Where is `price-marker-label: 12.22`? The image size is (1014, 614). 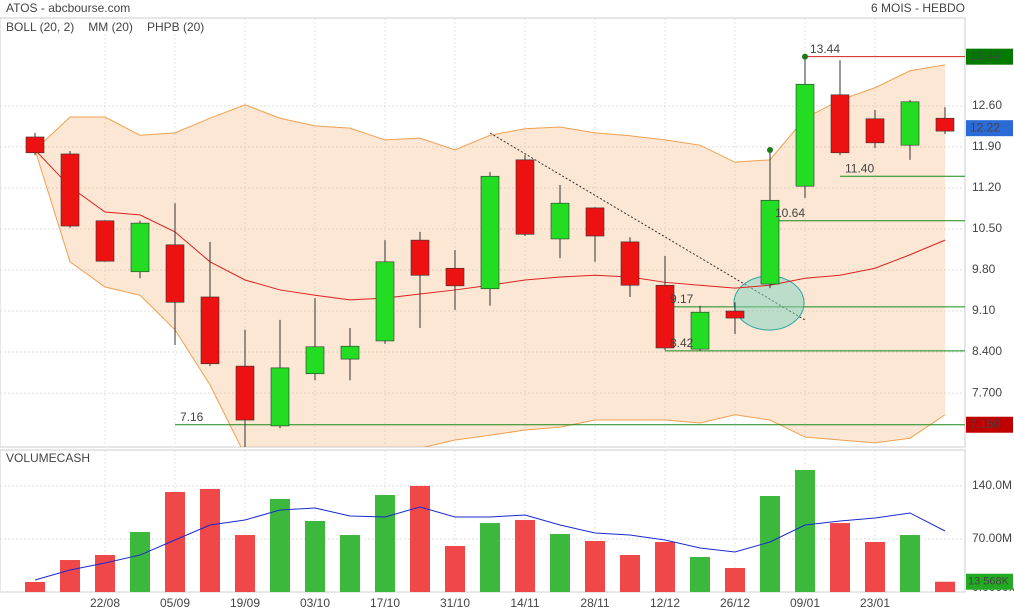 price-marker-label: 12.22 is located at coordinates (985, 127).